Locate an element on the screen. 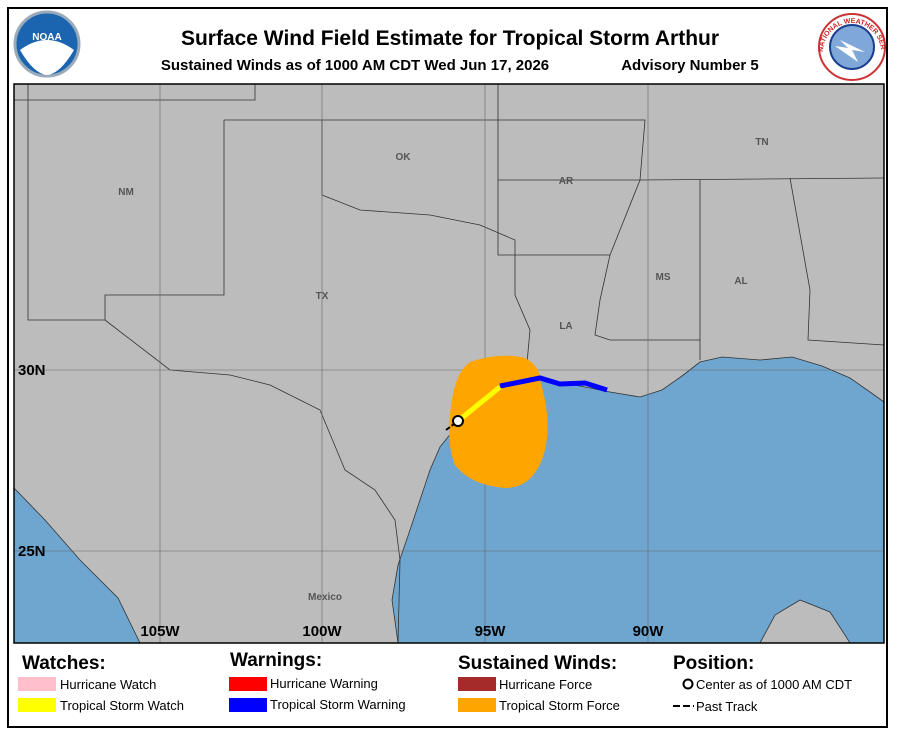 The height and width of the screenshot is (743, 897). state-label: OK is located at coordinates (404, 157).